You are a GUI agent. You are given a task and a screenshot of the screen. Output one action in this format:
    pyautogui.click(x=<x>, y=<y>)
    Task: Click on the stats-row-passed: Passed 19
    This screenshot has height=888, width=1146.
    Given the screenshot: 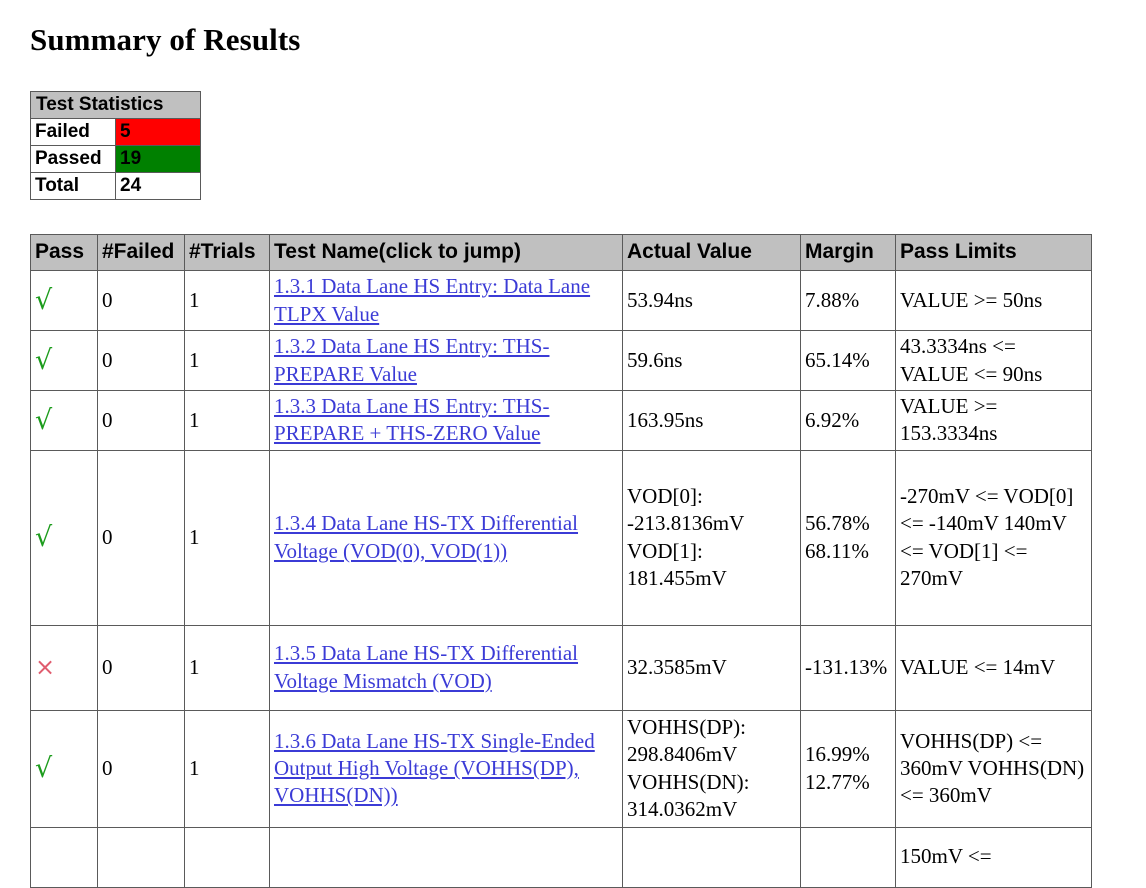 What is the action you would take?
    pyautogui.click(x=115, y=159)
    